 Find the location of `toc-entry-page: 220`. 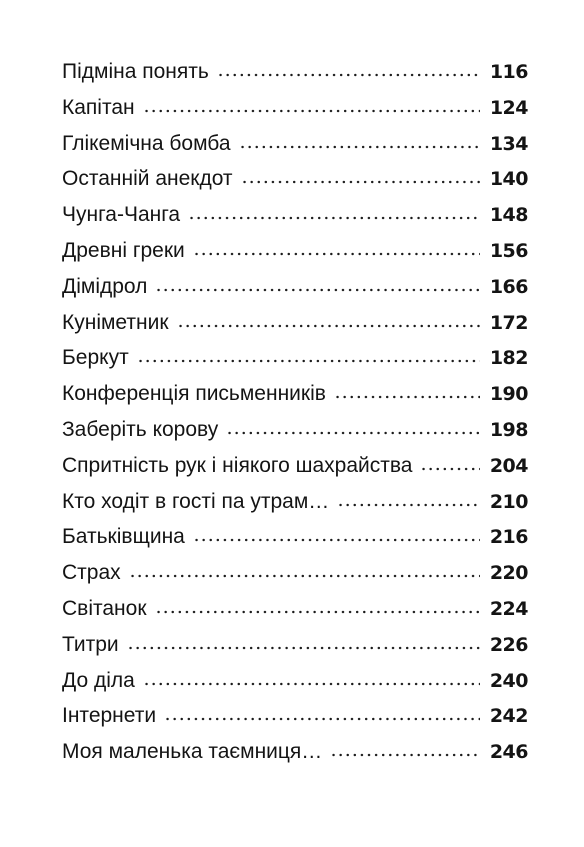

toc-entry-page: 220 is located at coordinates (509, 573).